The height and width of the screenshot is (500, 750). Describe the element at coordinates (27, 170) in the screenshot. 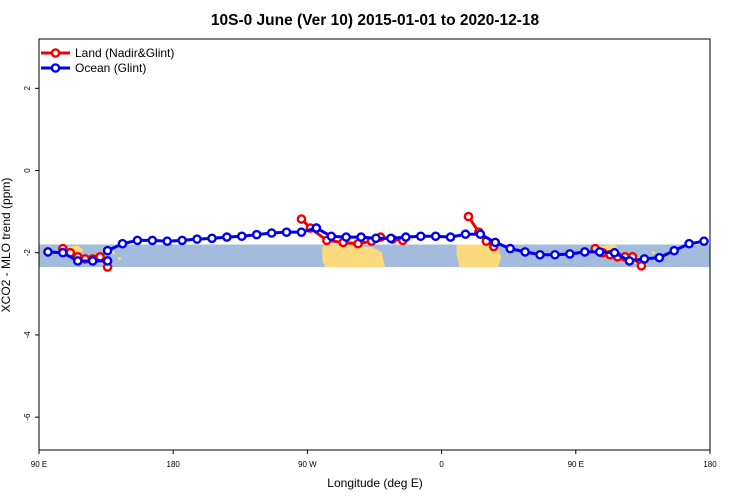

I see `y-tick-label: 0` at that location.